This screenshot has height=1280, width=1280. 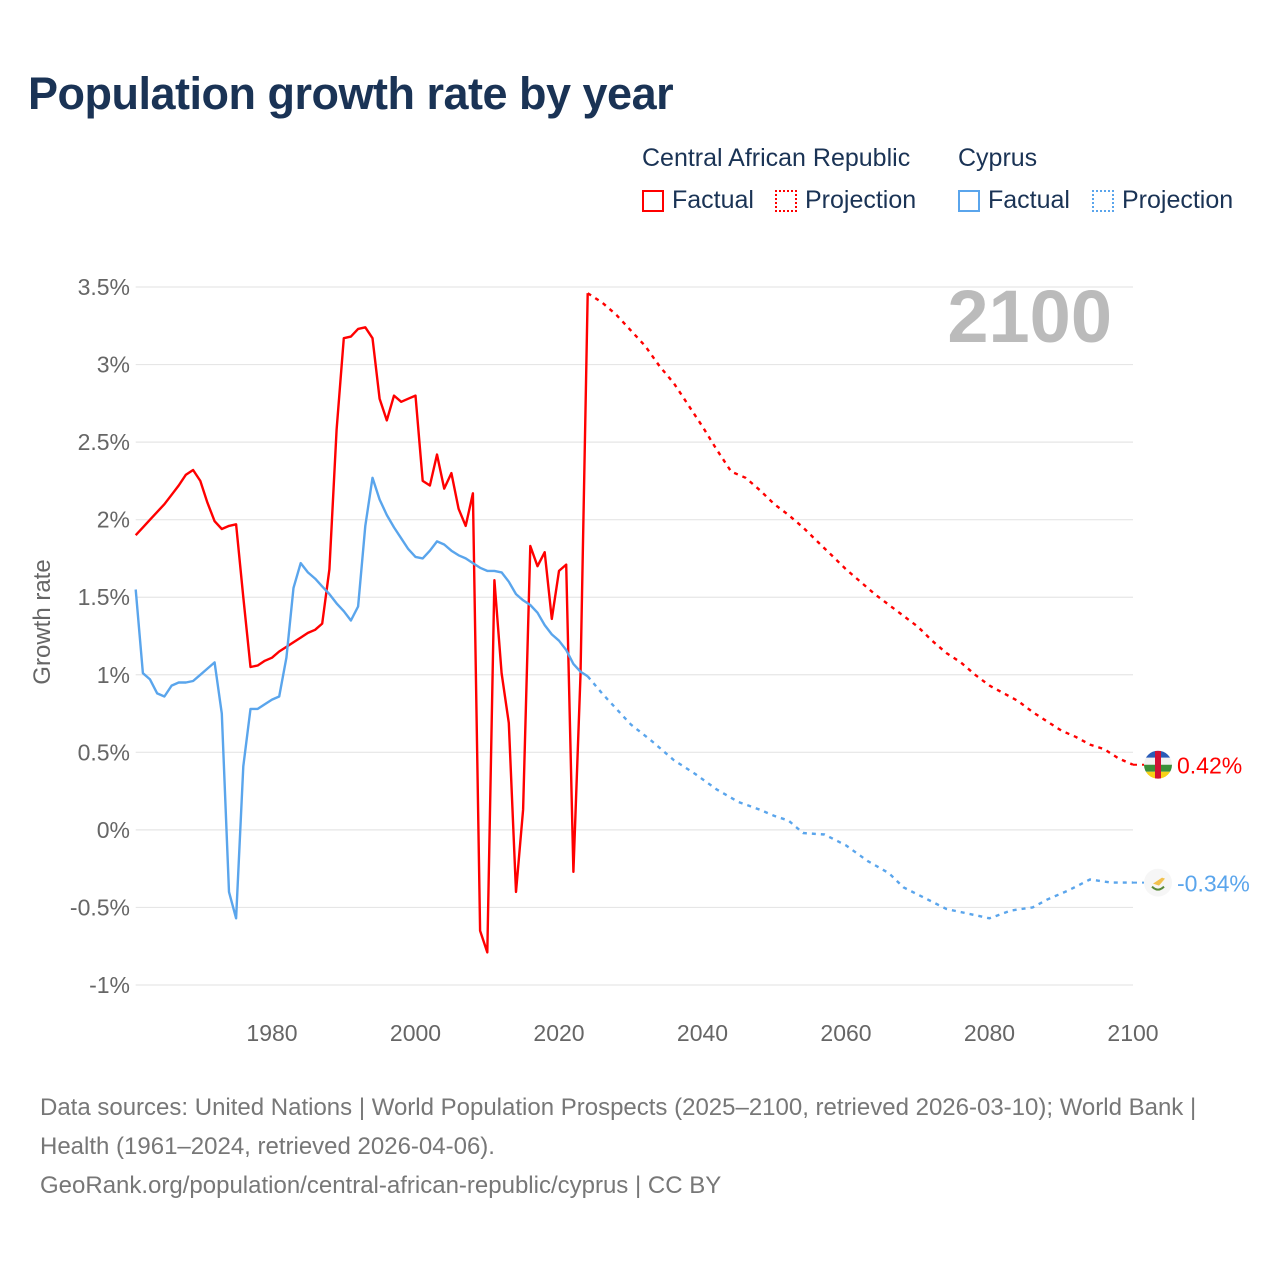 I want to click on y-tick-label: 1%, so click(x=113, y=675).